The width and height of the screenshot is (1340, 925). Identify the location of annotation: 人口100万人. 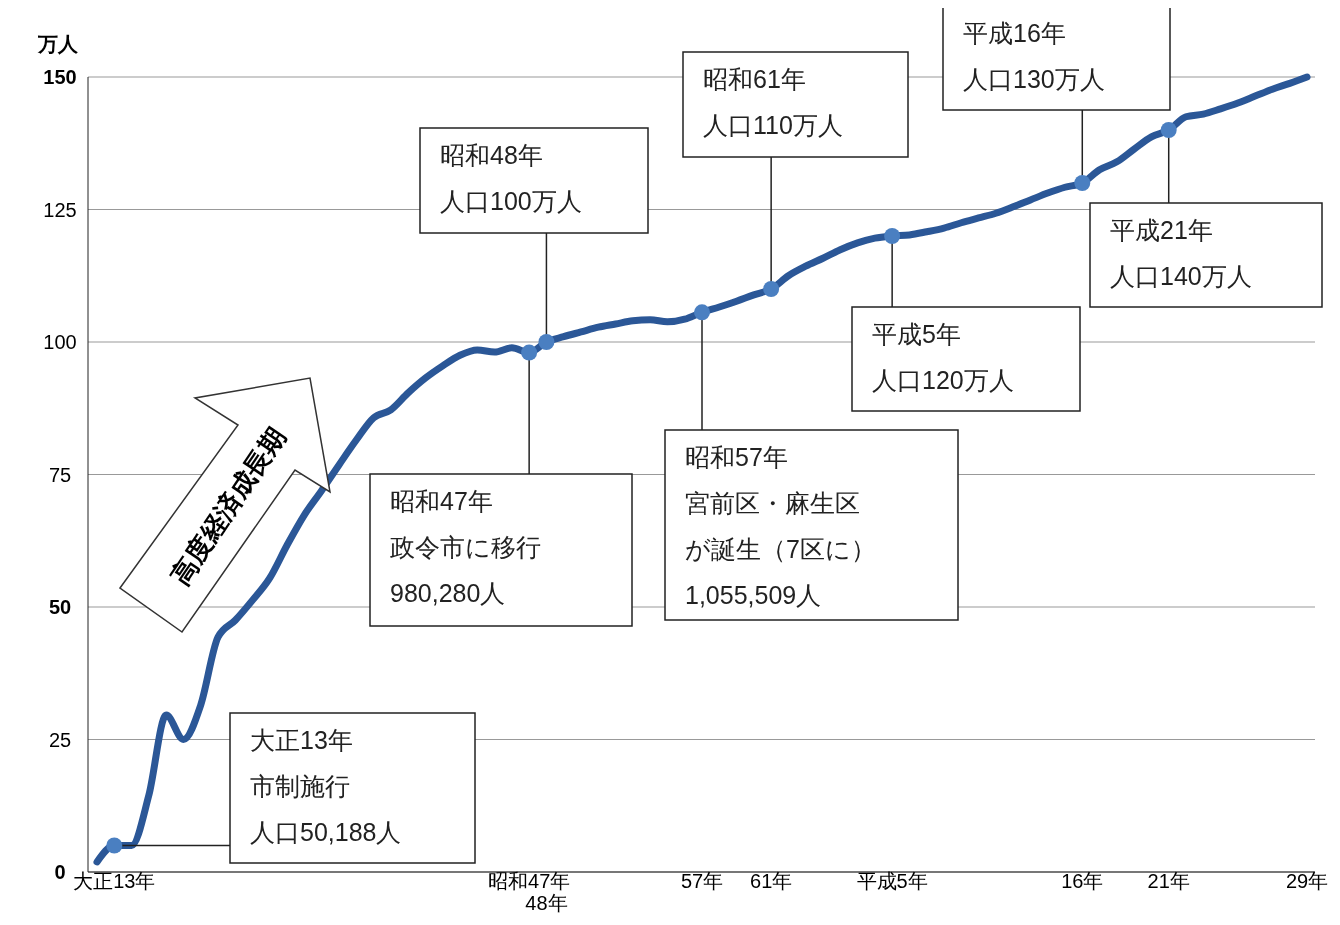
(511, 201).